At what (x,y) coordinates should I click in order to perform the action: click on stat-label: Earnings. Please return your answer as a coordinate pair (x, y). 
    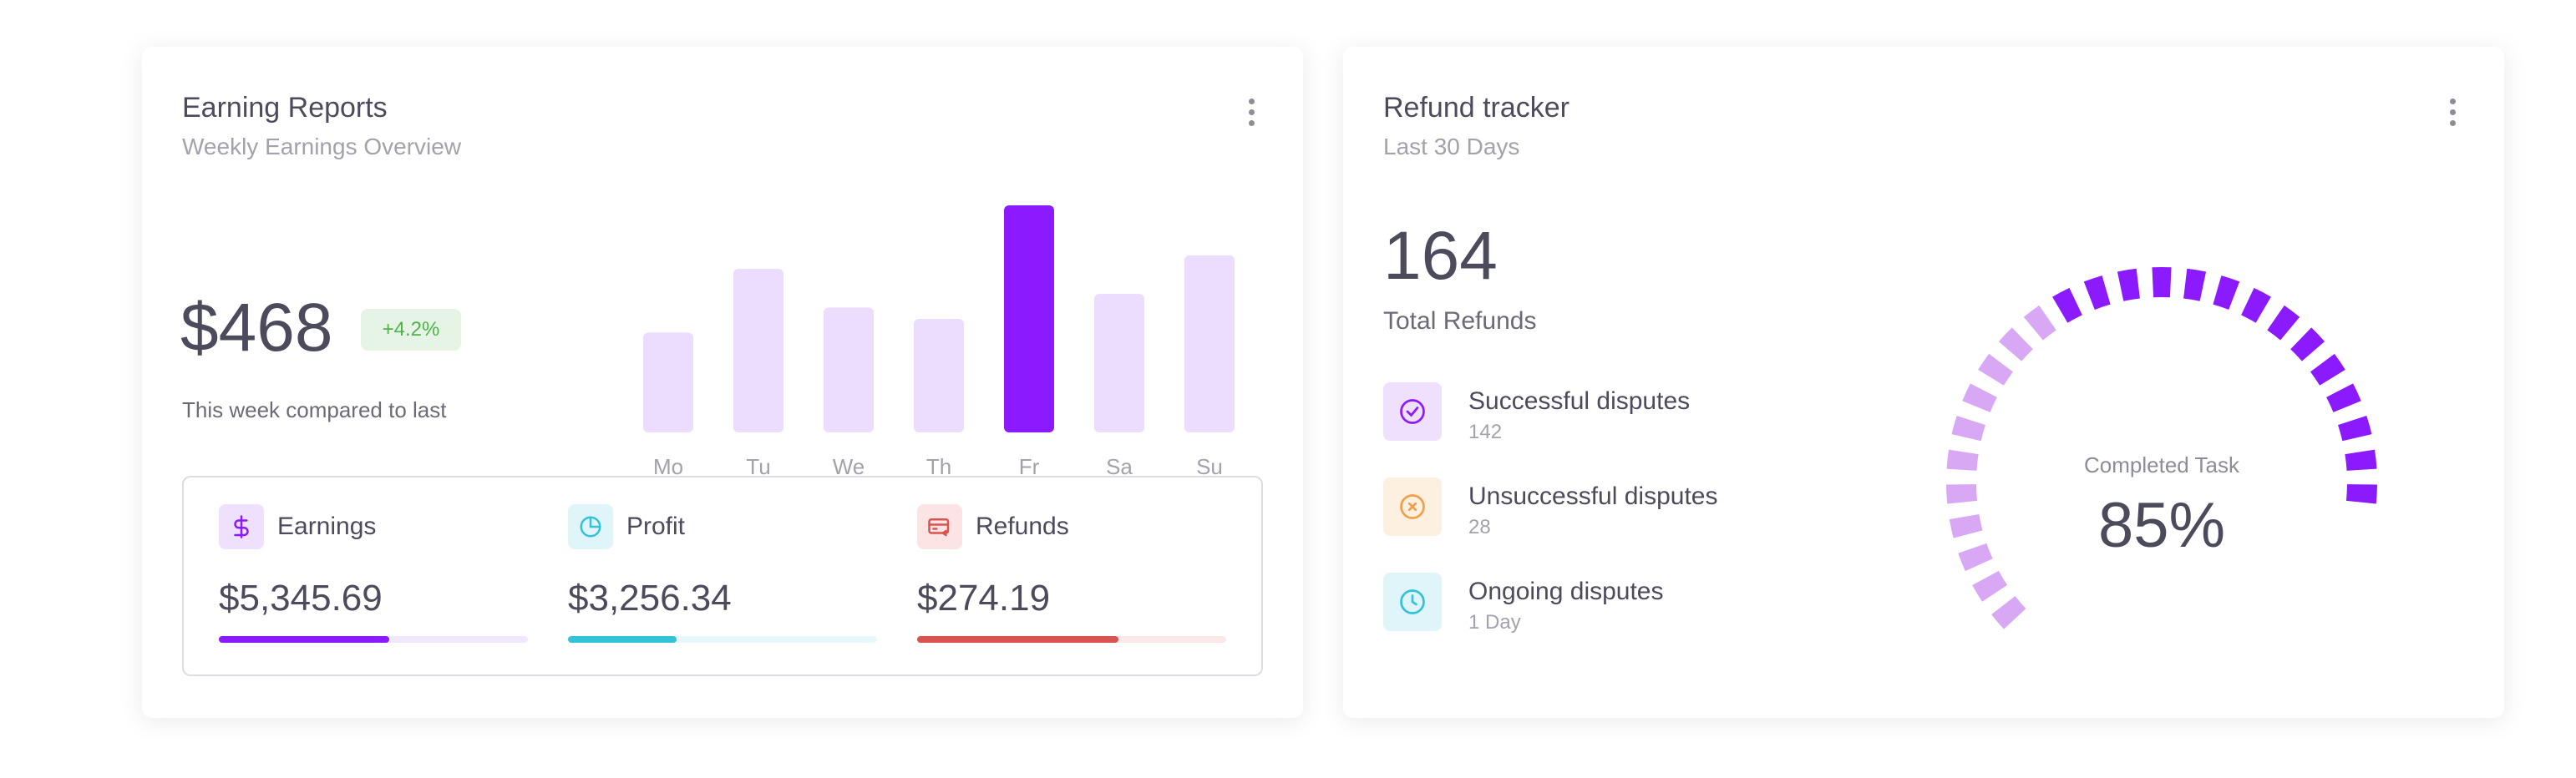
    Looking at the image, I should click on (327, 526).